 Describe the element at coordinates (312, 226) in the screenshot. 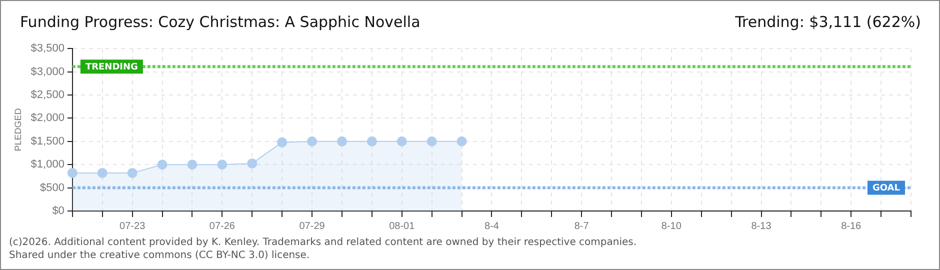

I see `x-tick-label: 07-29` at that location.